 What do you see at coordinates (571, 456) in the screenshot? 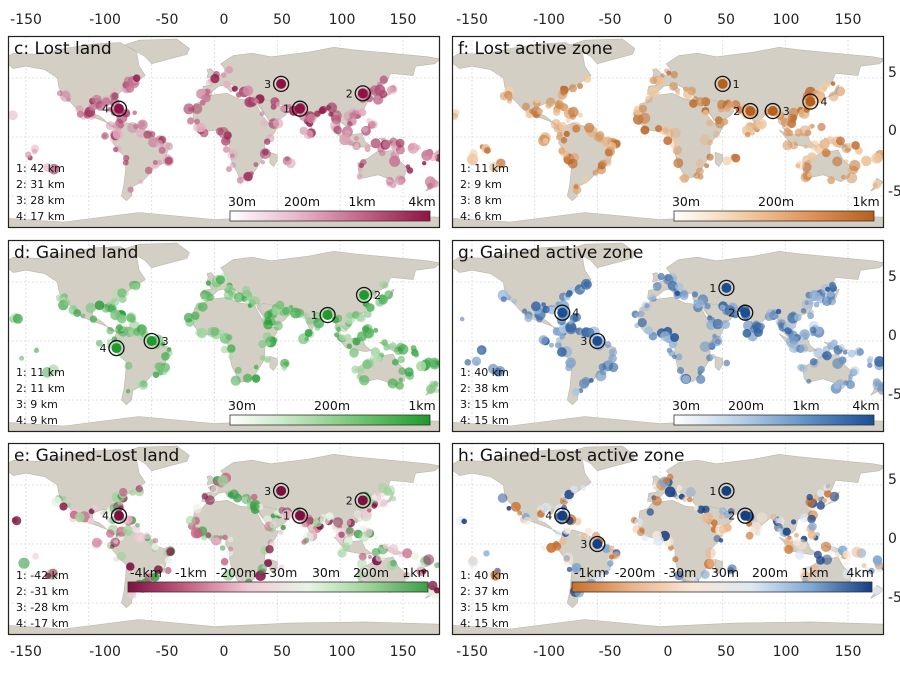
I see `panel-title: h: Gained-Lost active zone` at bounding box center [571, 456].